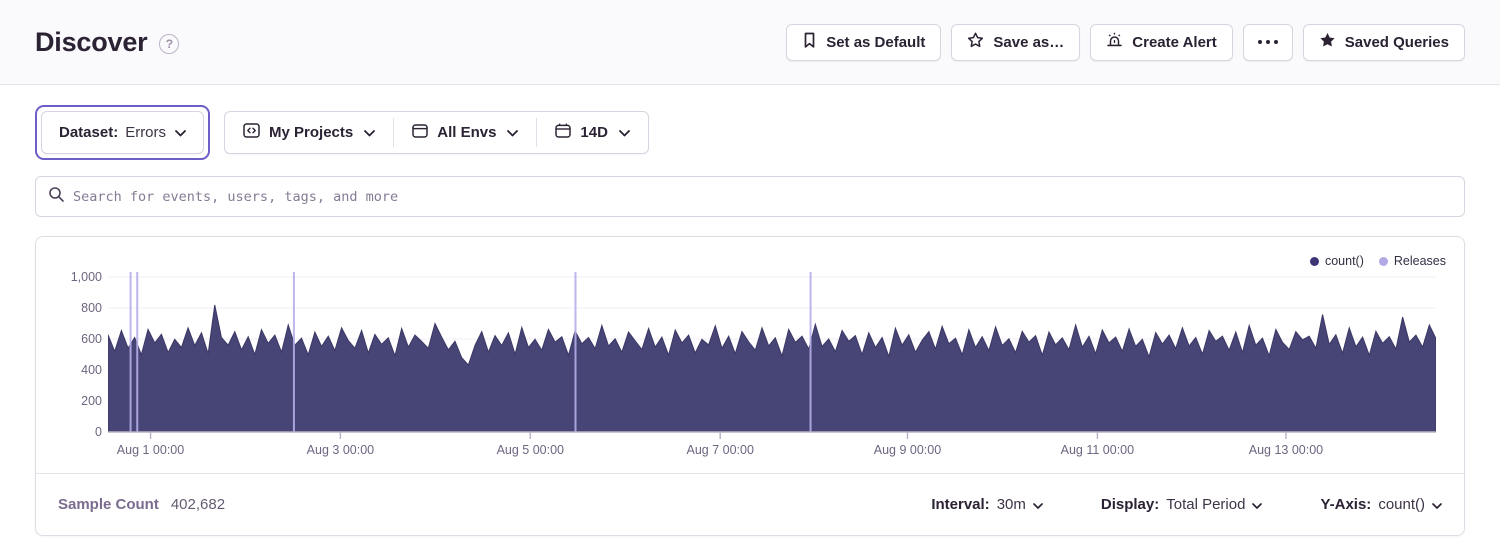 The width and height of the screenshot is (1500, 555). Describe the element at coordinates (108, 504) in the screenshot. I see `sample-count-label: Sample Count` at that location.